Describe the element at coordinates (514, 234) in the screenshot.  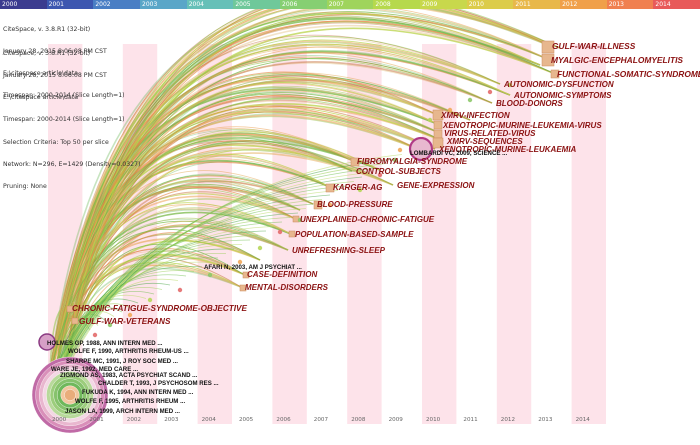
I see `year-slice-band` at that location.